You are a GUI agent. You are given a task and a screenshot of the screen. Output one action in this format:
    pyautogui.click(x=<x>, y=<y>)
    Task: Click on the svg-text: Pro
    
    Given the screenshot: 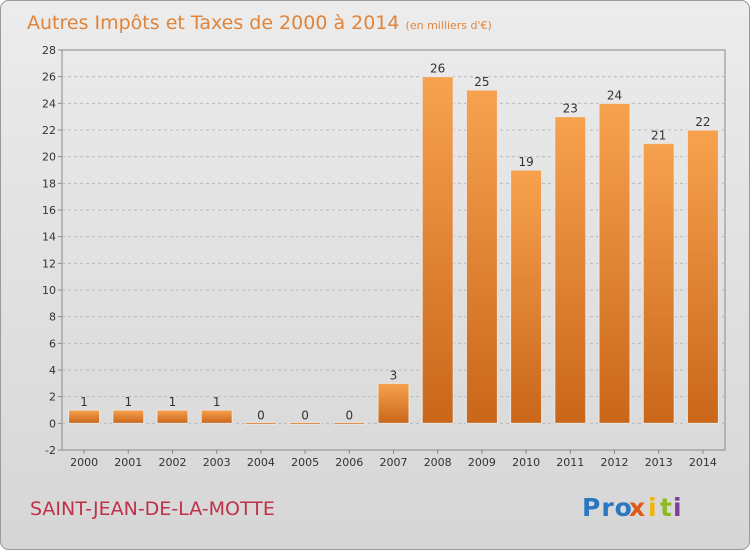 What is the action you would take?
    pyautogui.click(x=607, y=507)
    